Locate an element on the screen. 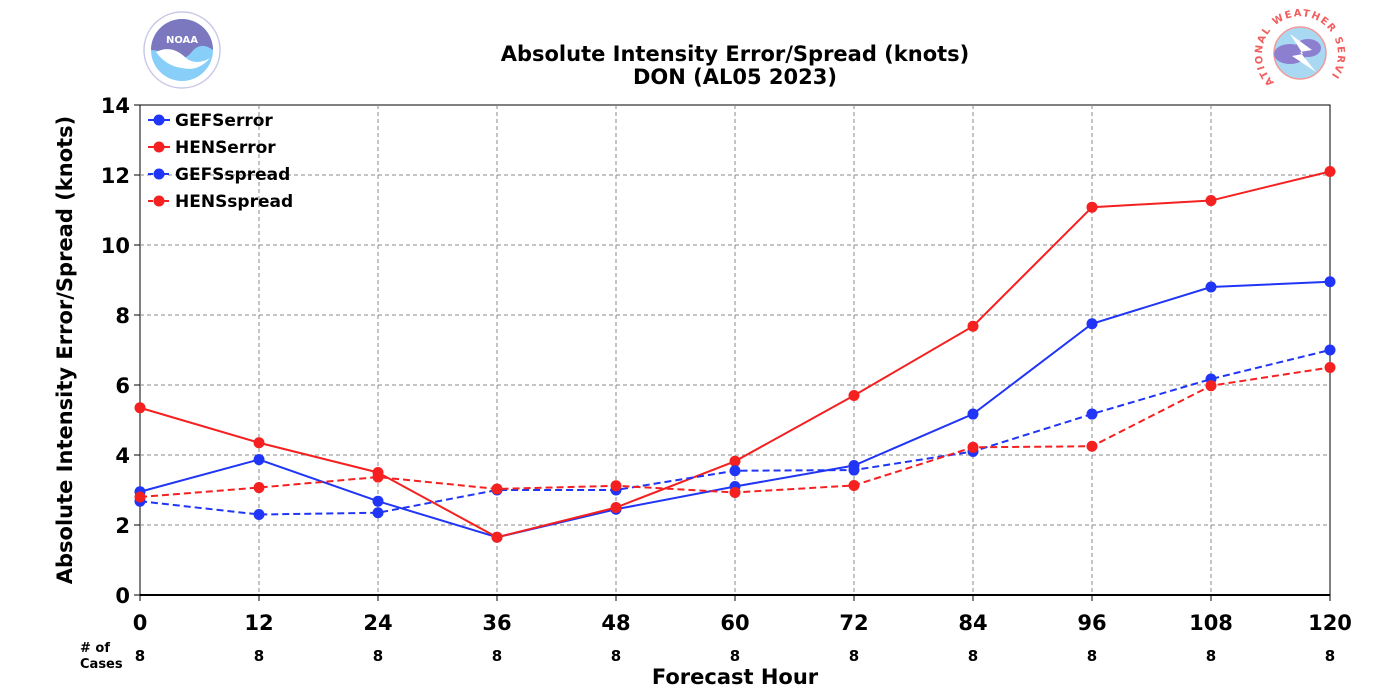 Image resolution: width=1400 pixels, height=700 pixels. x-axis-label: Forecast Hour is located at coordinates (735, 677).